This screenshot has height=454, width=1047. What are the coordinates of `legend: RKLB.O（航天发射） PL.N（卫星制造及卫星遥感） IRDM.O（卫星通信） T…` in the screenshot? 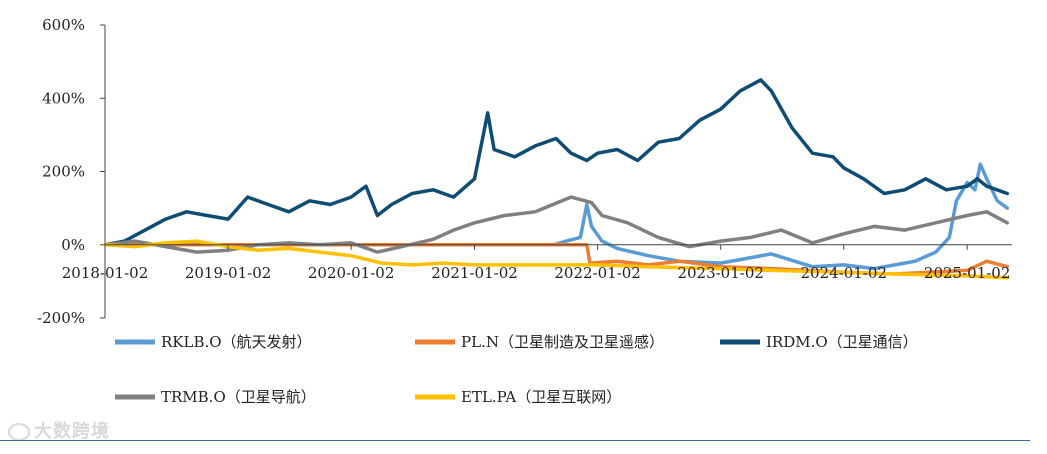 It's located at (516, 369).